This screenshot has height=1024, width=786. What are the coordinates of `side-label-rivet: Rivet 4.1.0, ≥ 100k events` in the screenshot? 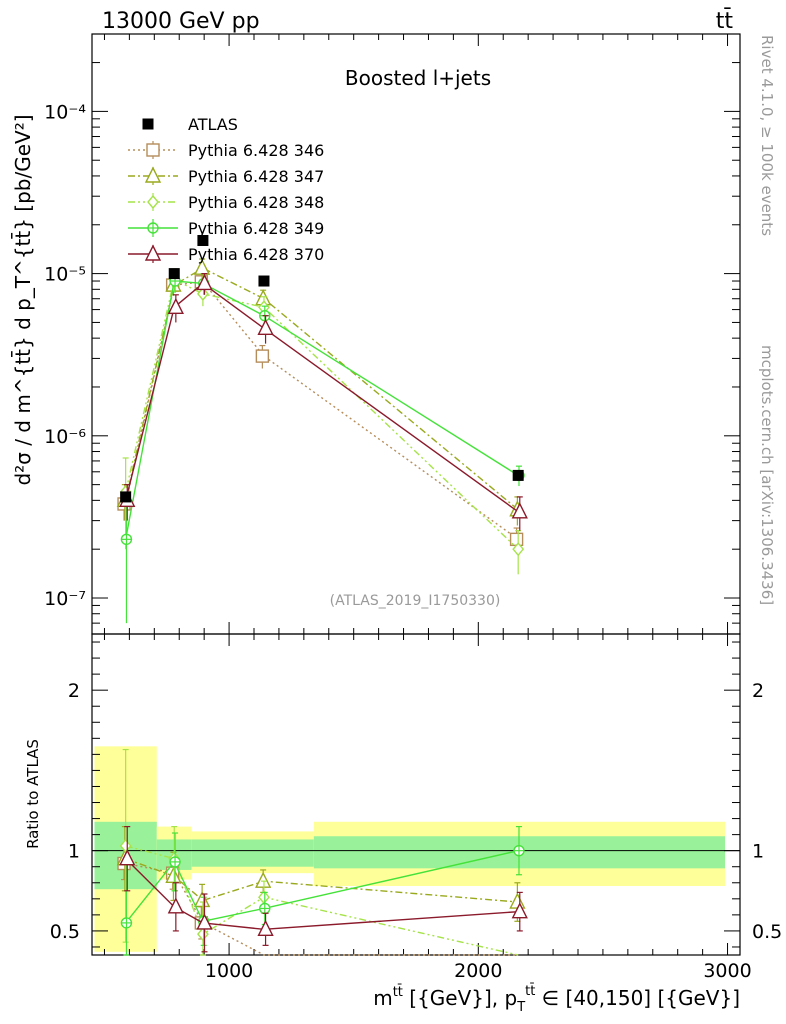 It's located at (767, 135).